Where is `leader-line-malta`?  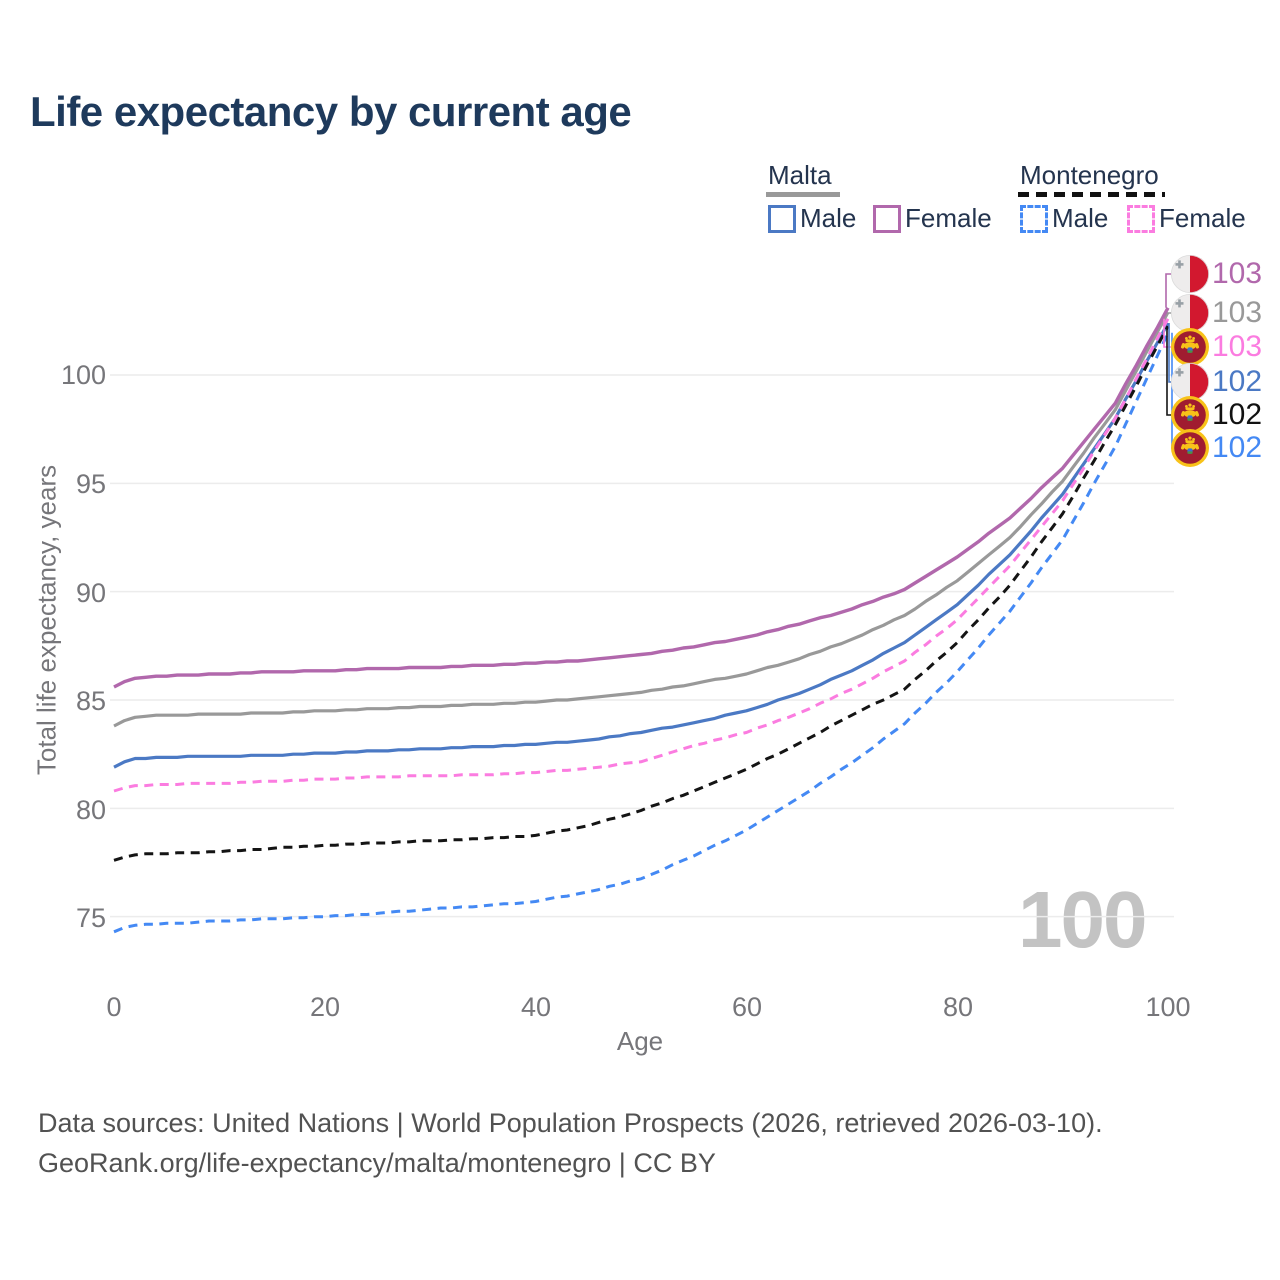 leader-line-malta is located at coordinates (1169, 313).